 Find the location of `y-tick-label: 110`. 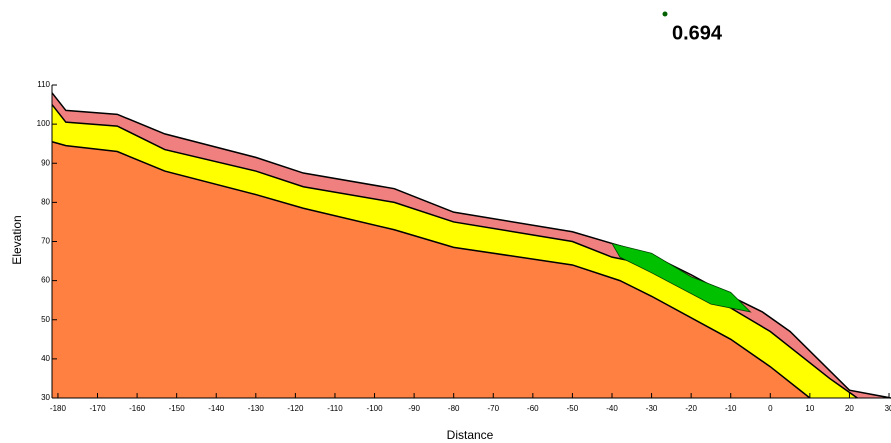

y-tick-label: 110 is located at coordinates (43, 84).